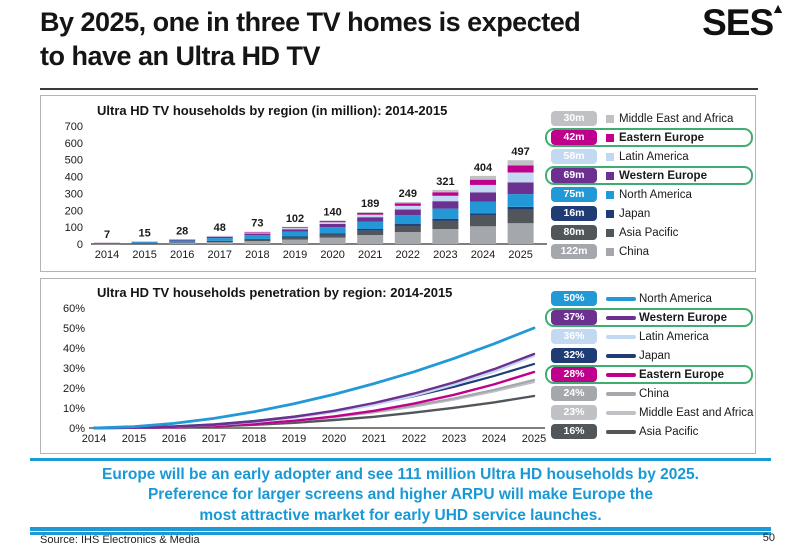 This screenshot has width=800, height=555. I want to click on bar-total-label: 321, so click(445, 182).